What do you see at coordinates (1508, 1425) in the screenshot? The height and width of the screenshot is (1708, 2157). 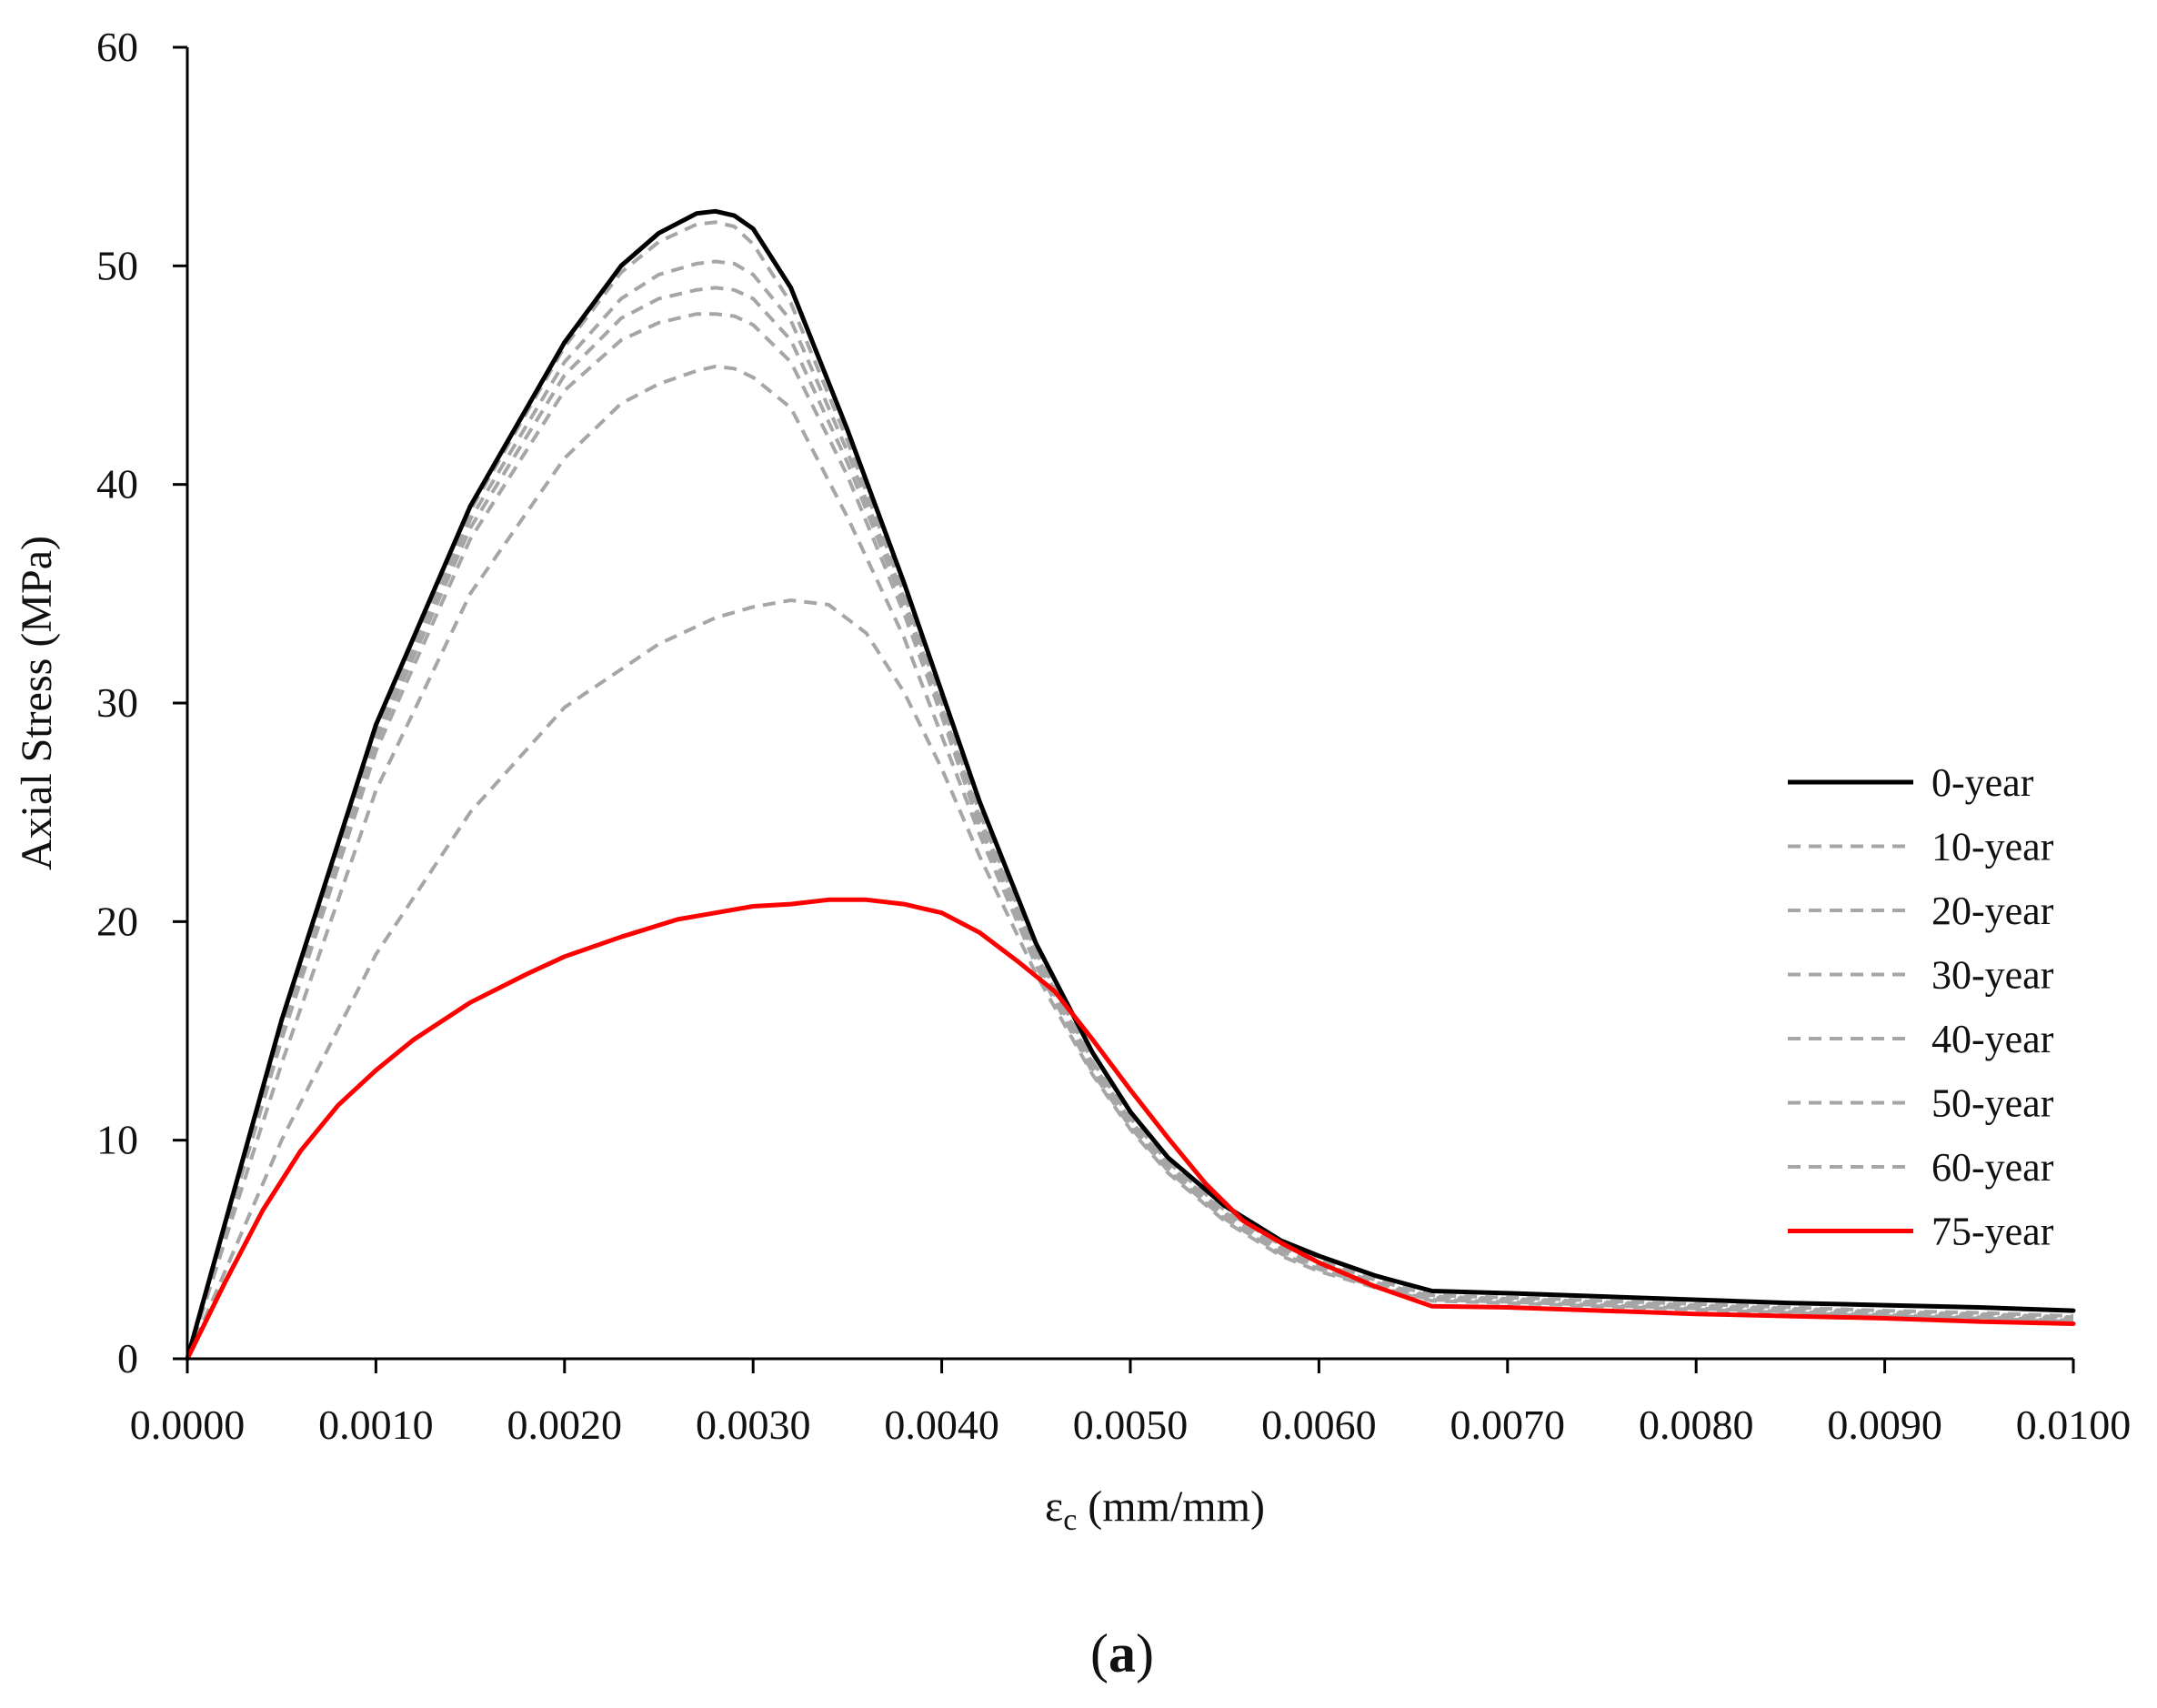 I see `x-tick-label: 0.0070` at bounding box center [1508, 1425].